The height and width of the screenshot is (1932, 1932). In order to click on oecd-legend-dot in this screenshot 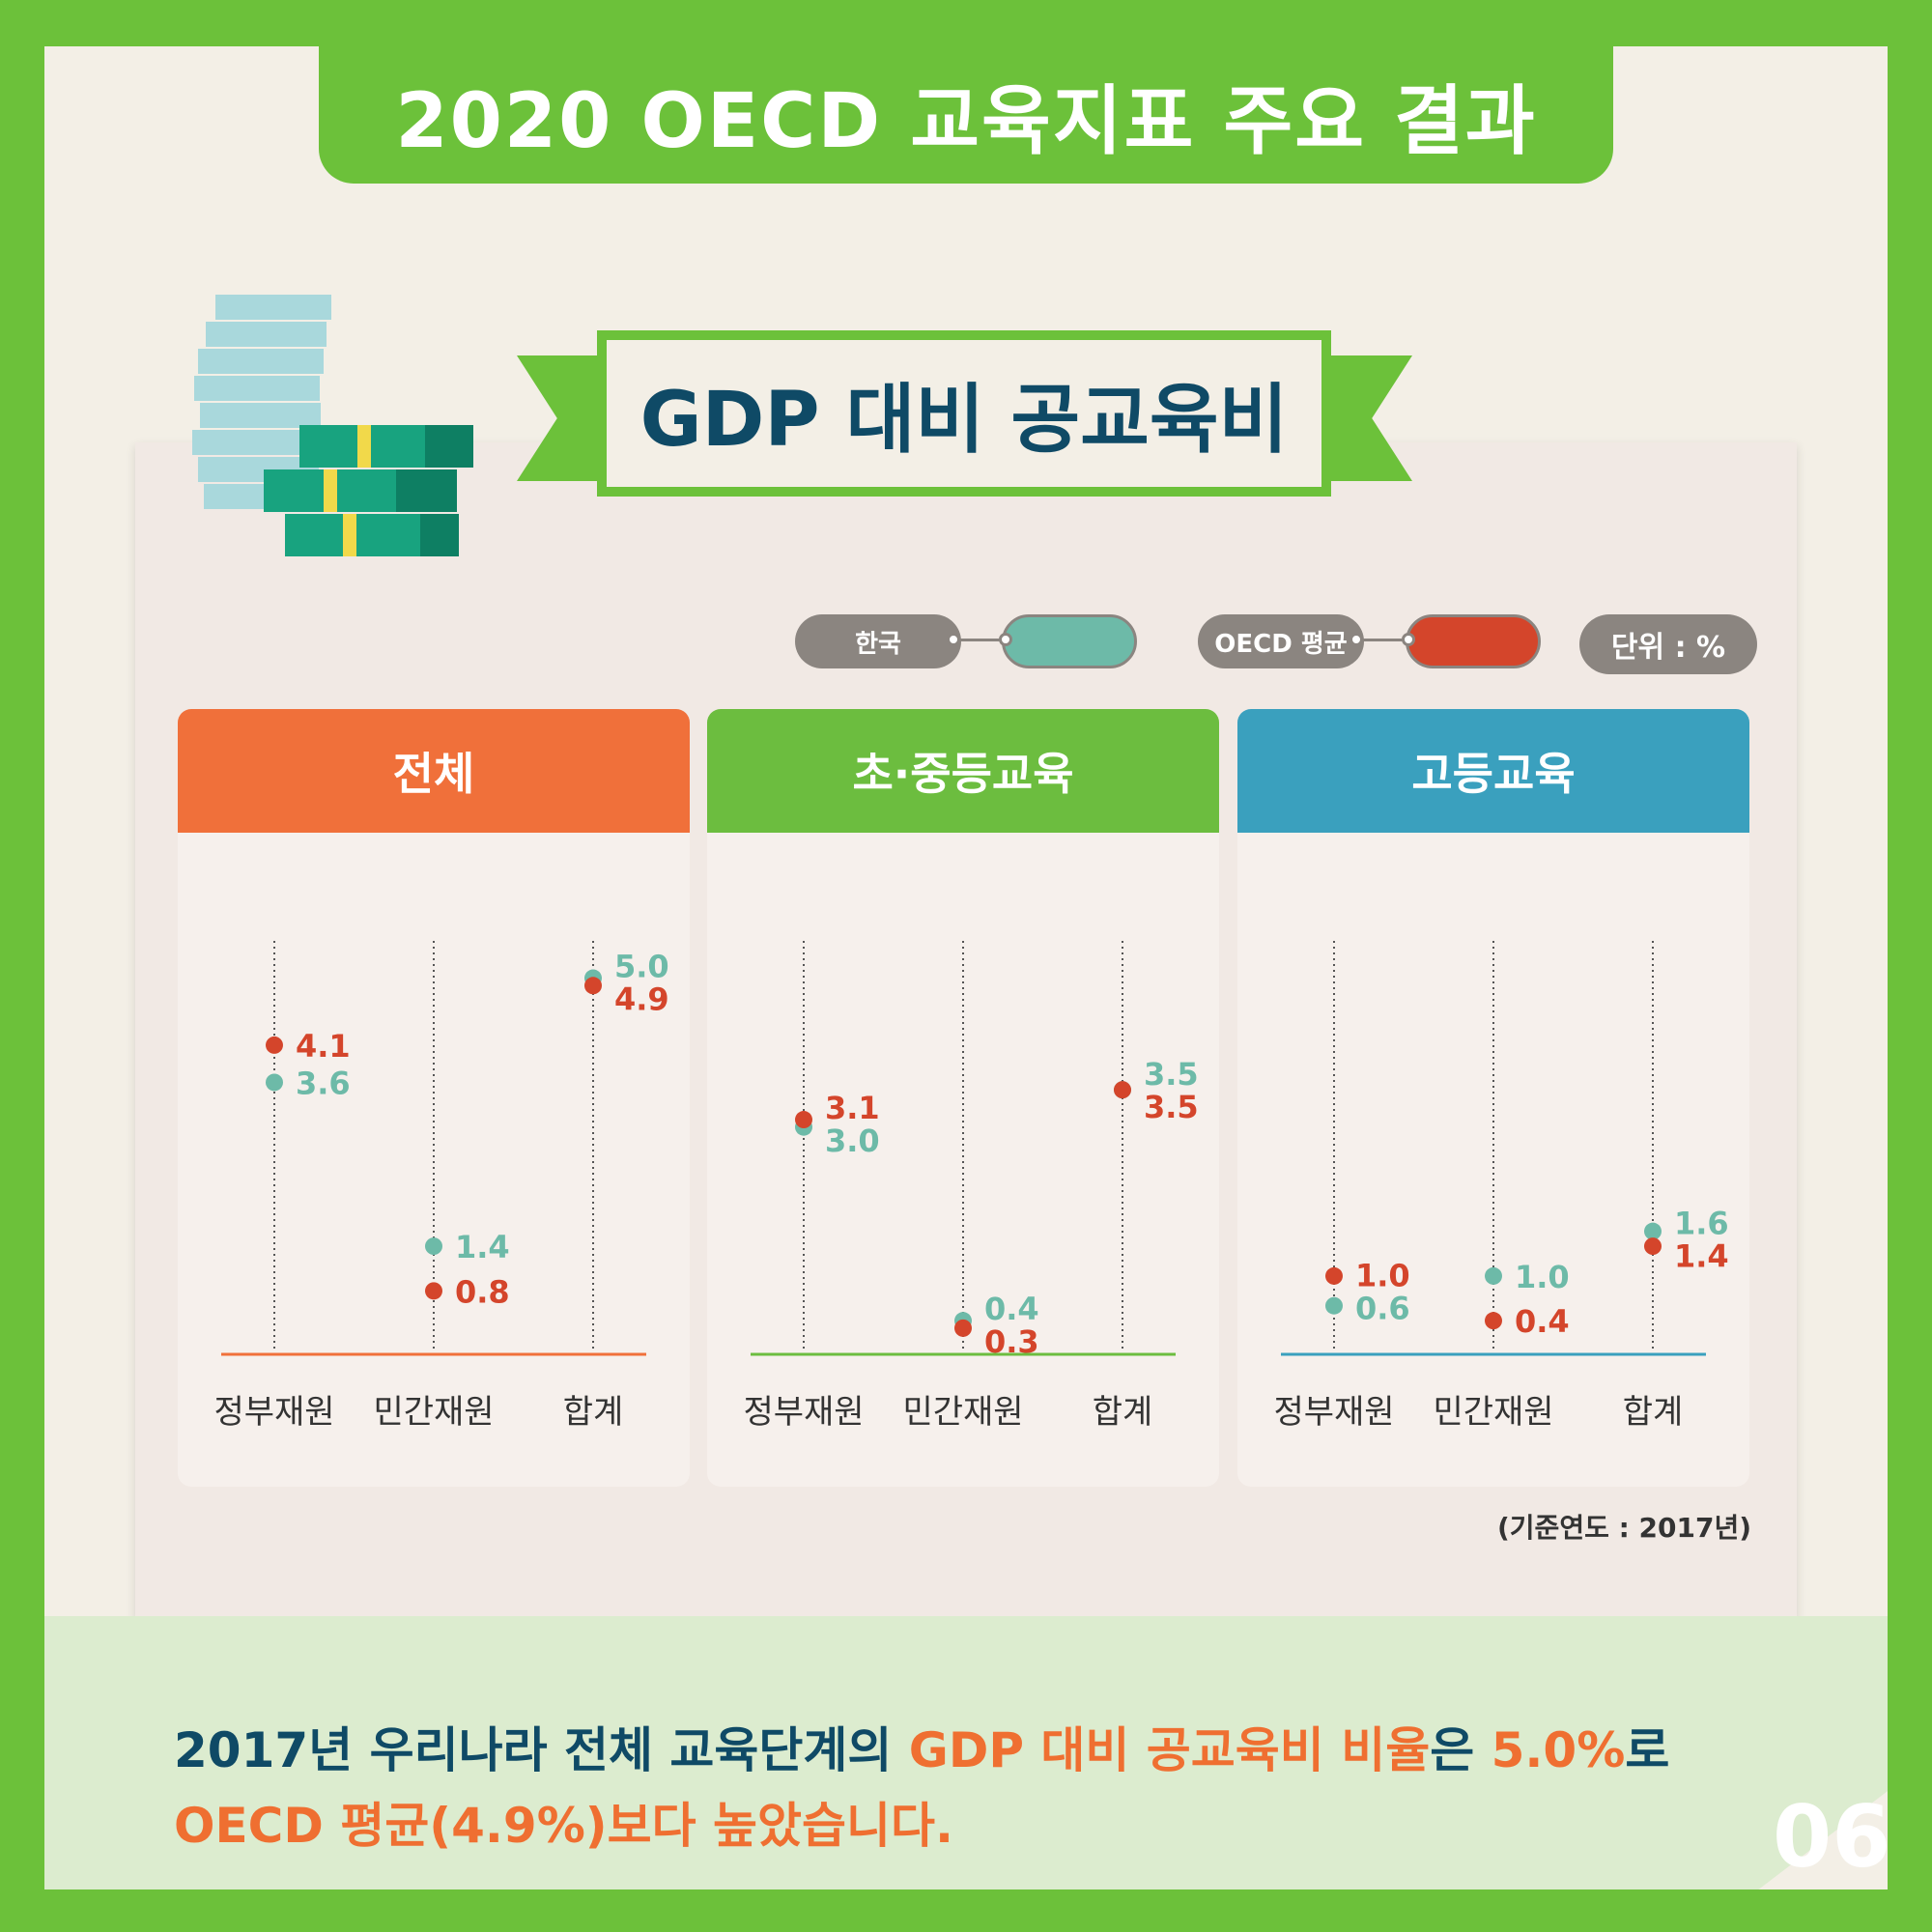, I will do `click(1356, 639)`.